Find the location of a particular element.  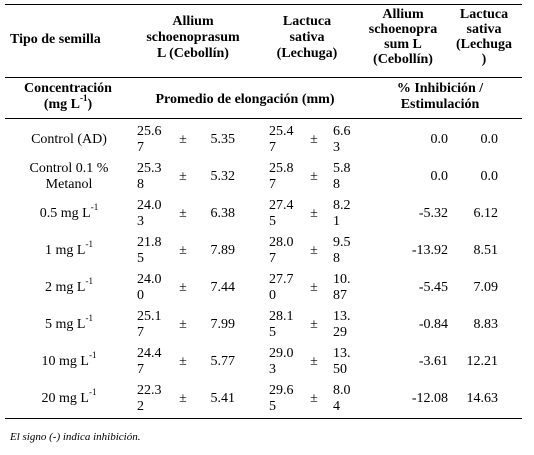

lactuca-mean-line1: 28.1 is located at coordinates (281, 316).